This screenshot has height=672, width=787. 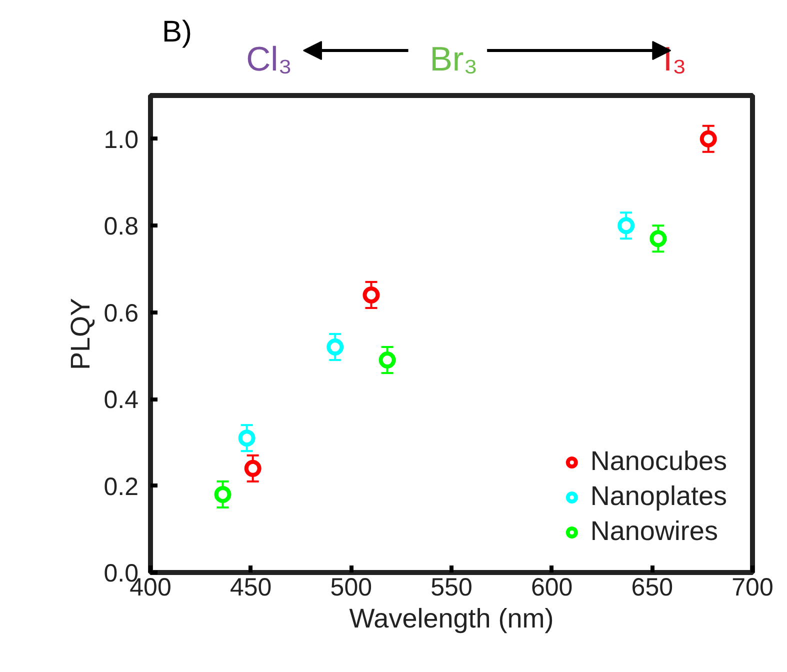 I want to click on text: B), so click(x=177, y=32).